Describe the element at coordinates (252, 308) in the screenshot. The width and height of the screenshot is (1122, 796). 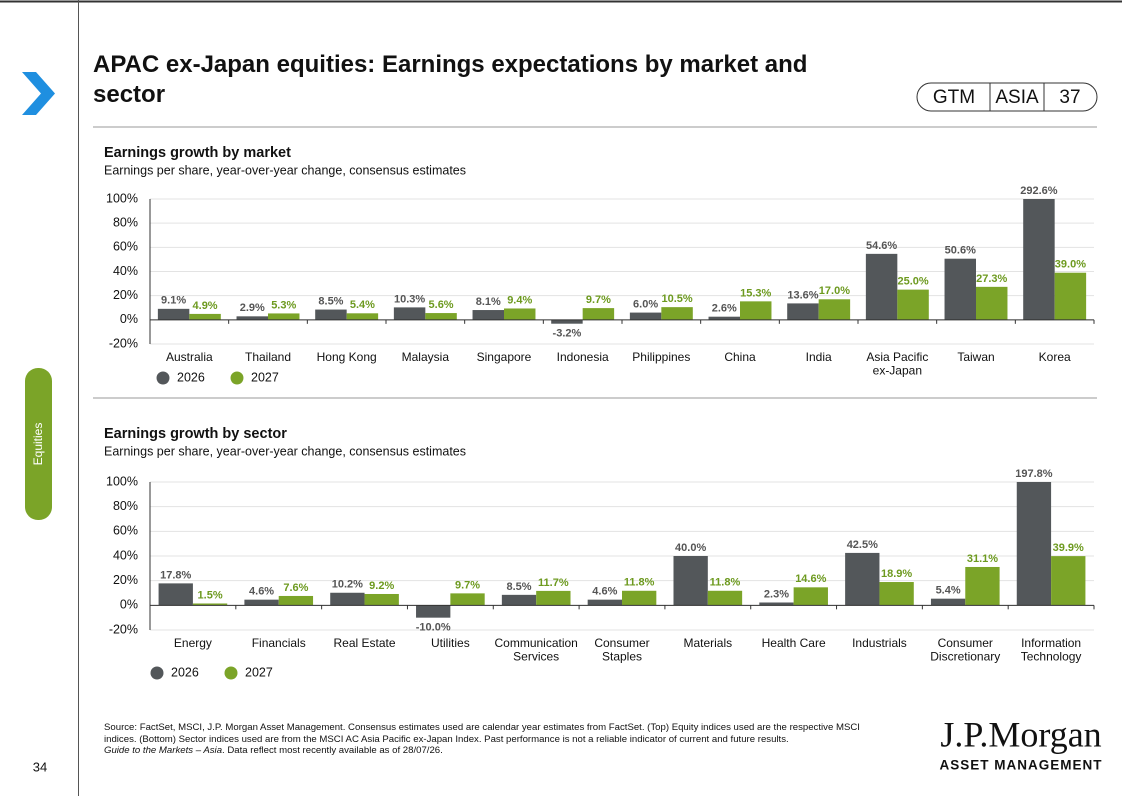
I see `value-label: 2.9%` at that location.